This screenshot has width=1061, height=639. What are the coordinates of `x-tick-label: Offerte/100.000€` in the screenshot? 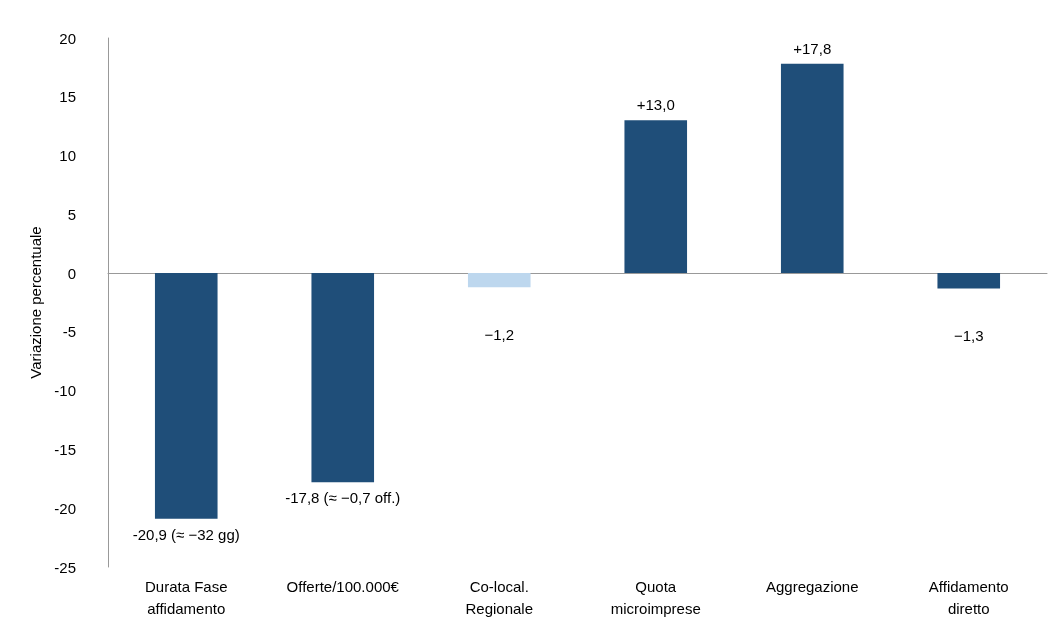 It's located at (343, 586).